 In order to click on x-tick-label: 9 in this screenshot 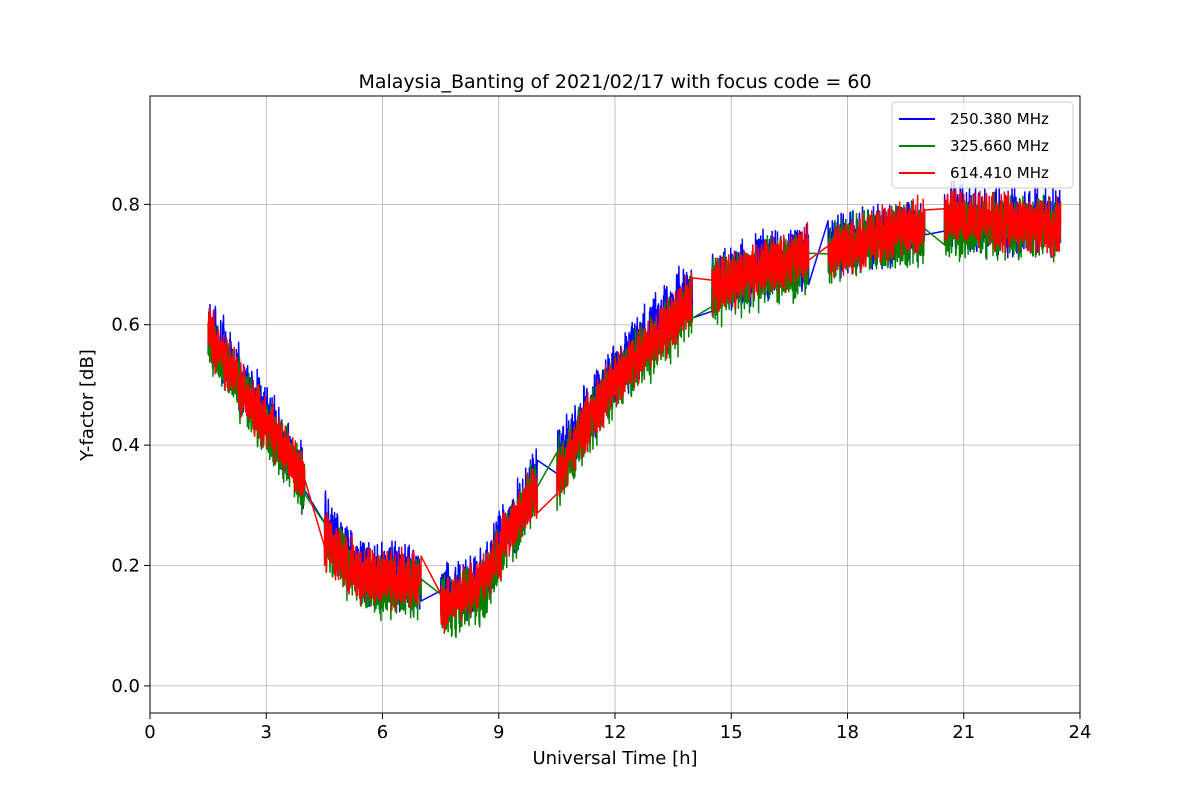, I will do `click(498, 732)`.